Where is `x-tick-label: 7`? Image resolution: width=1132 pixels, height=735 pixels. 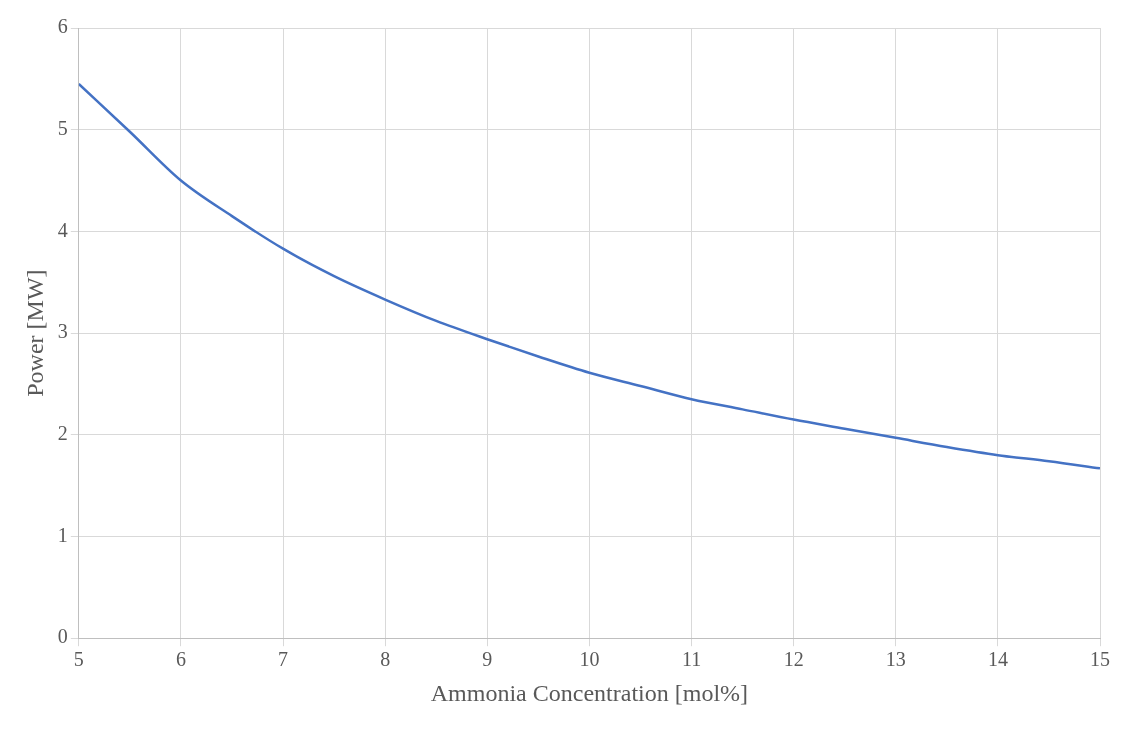
x-tick-label: 7 is located at coordinates (283, 659).